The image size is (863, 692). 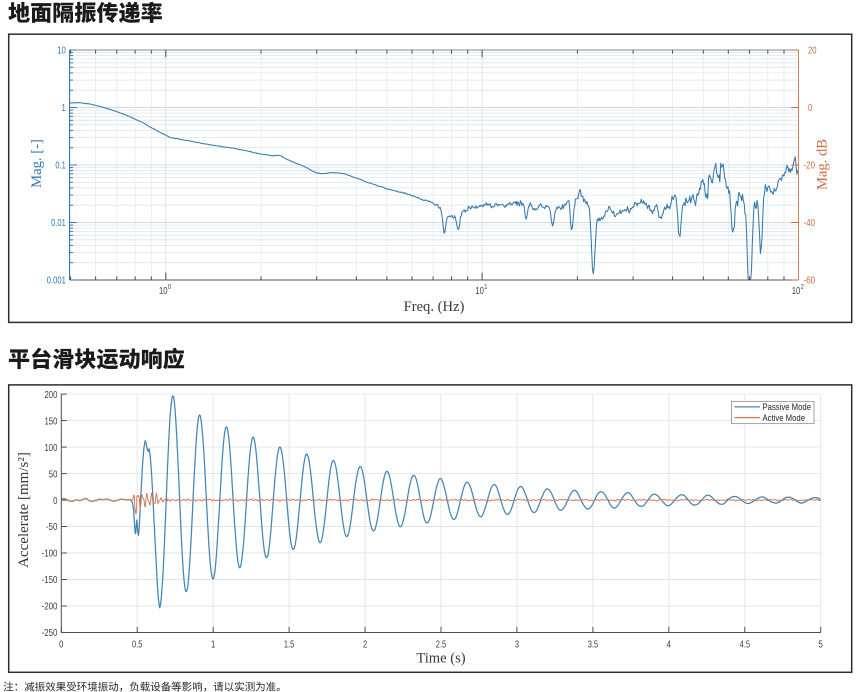 What do you see at coordinates (517, 644) in the screenshot?
I see `svg-text: 3` at bounding box center [517, 644].